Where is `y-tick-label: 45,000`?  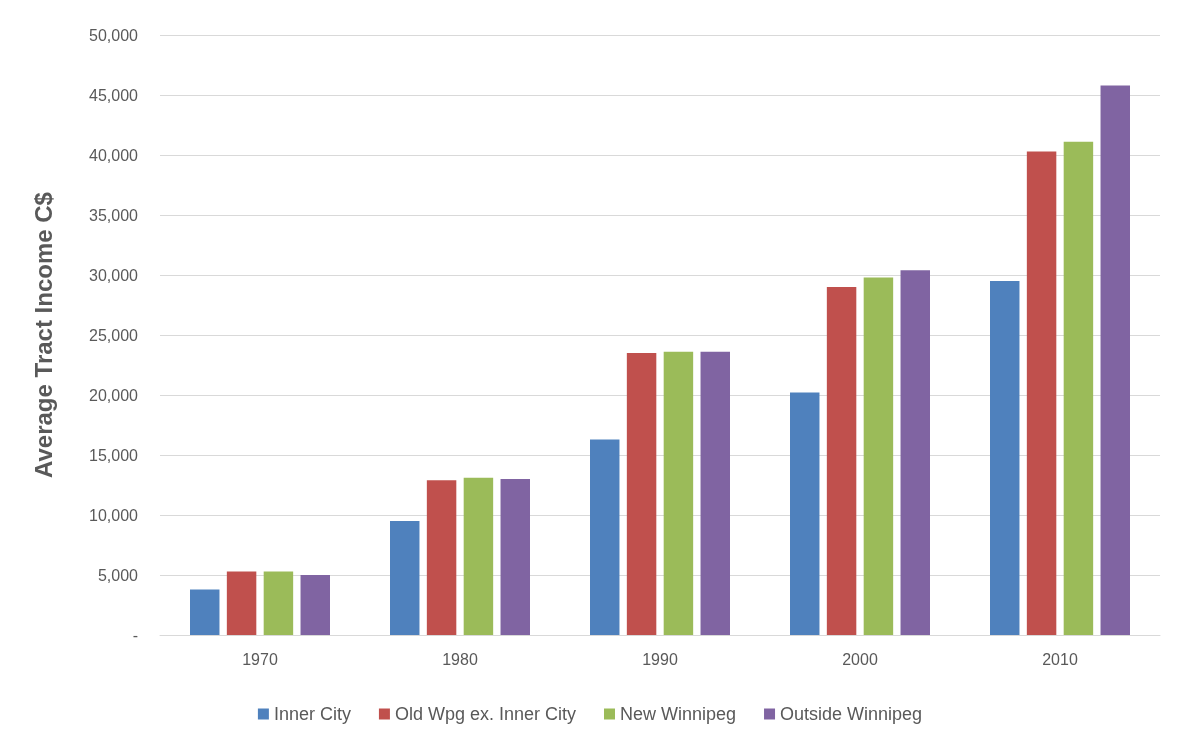 y-tick-label: 45,000 is located at coordinates (114, 95).